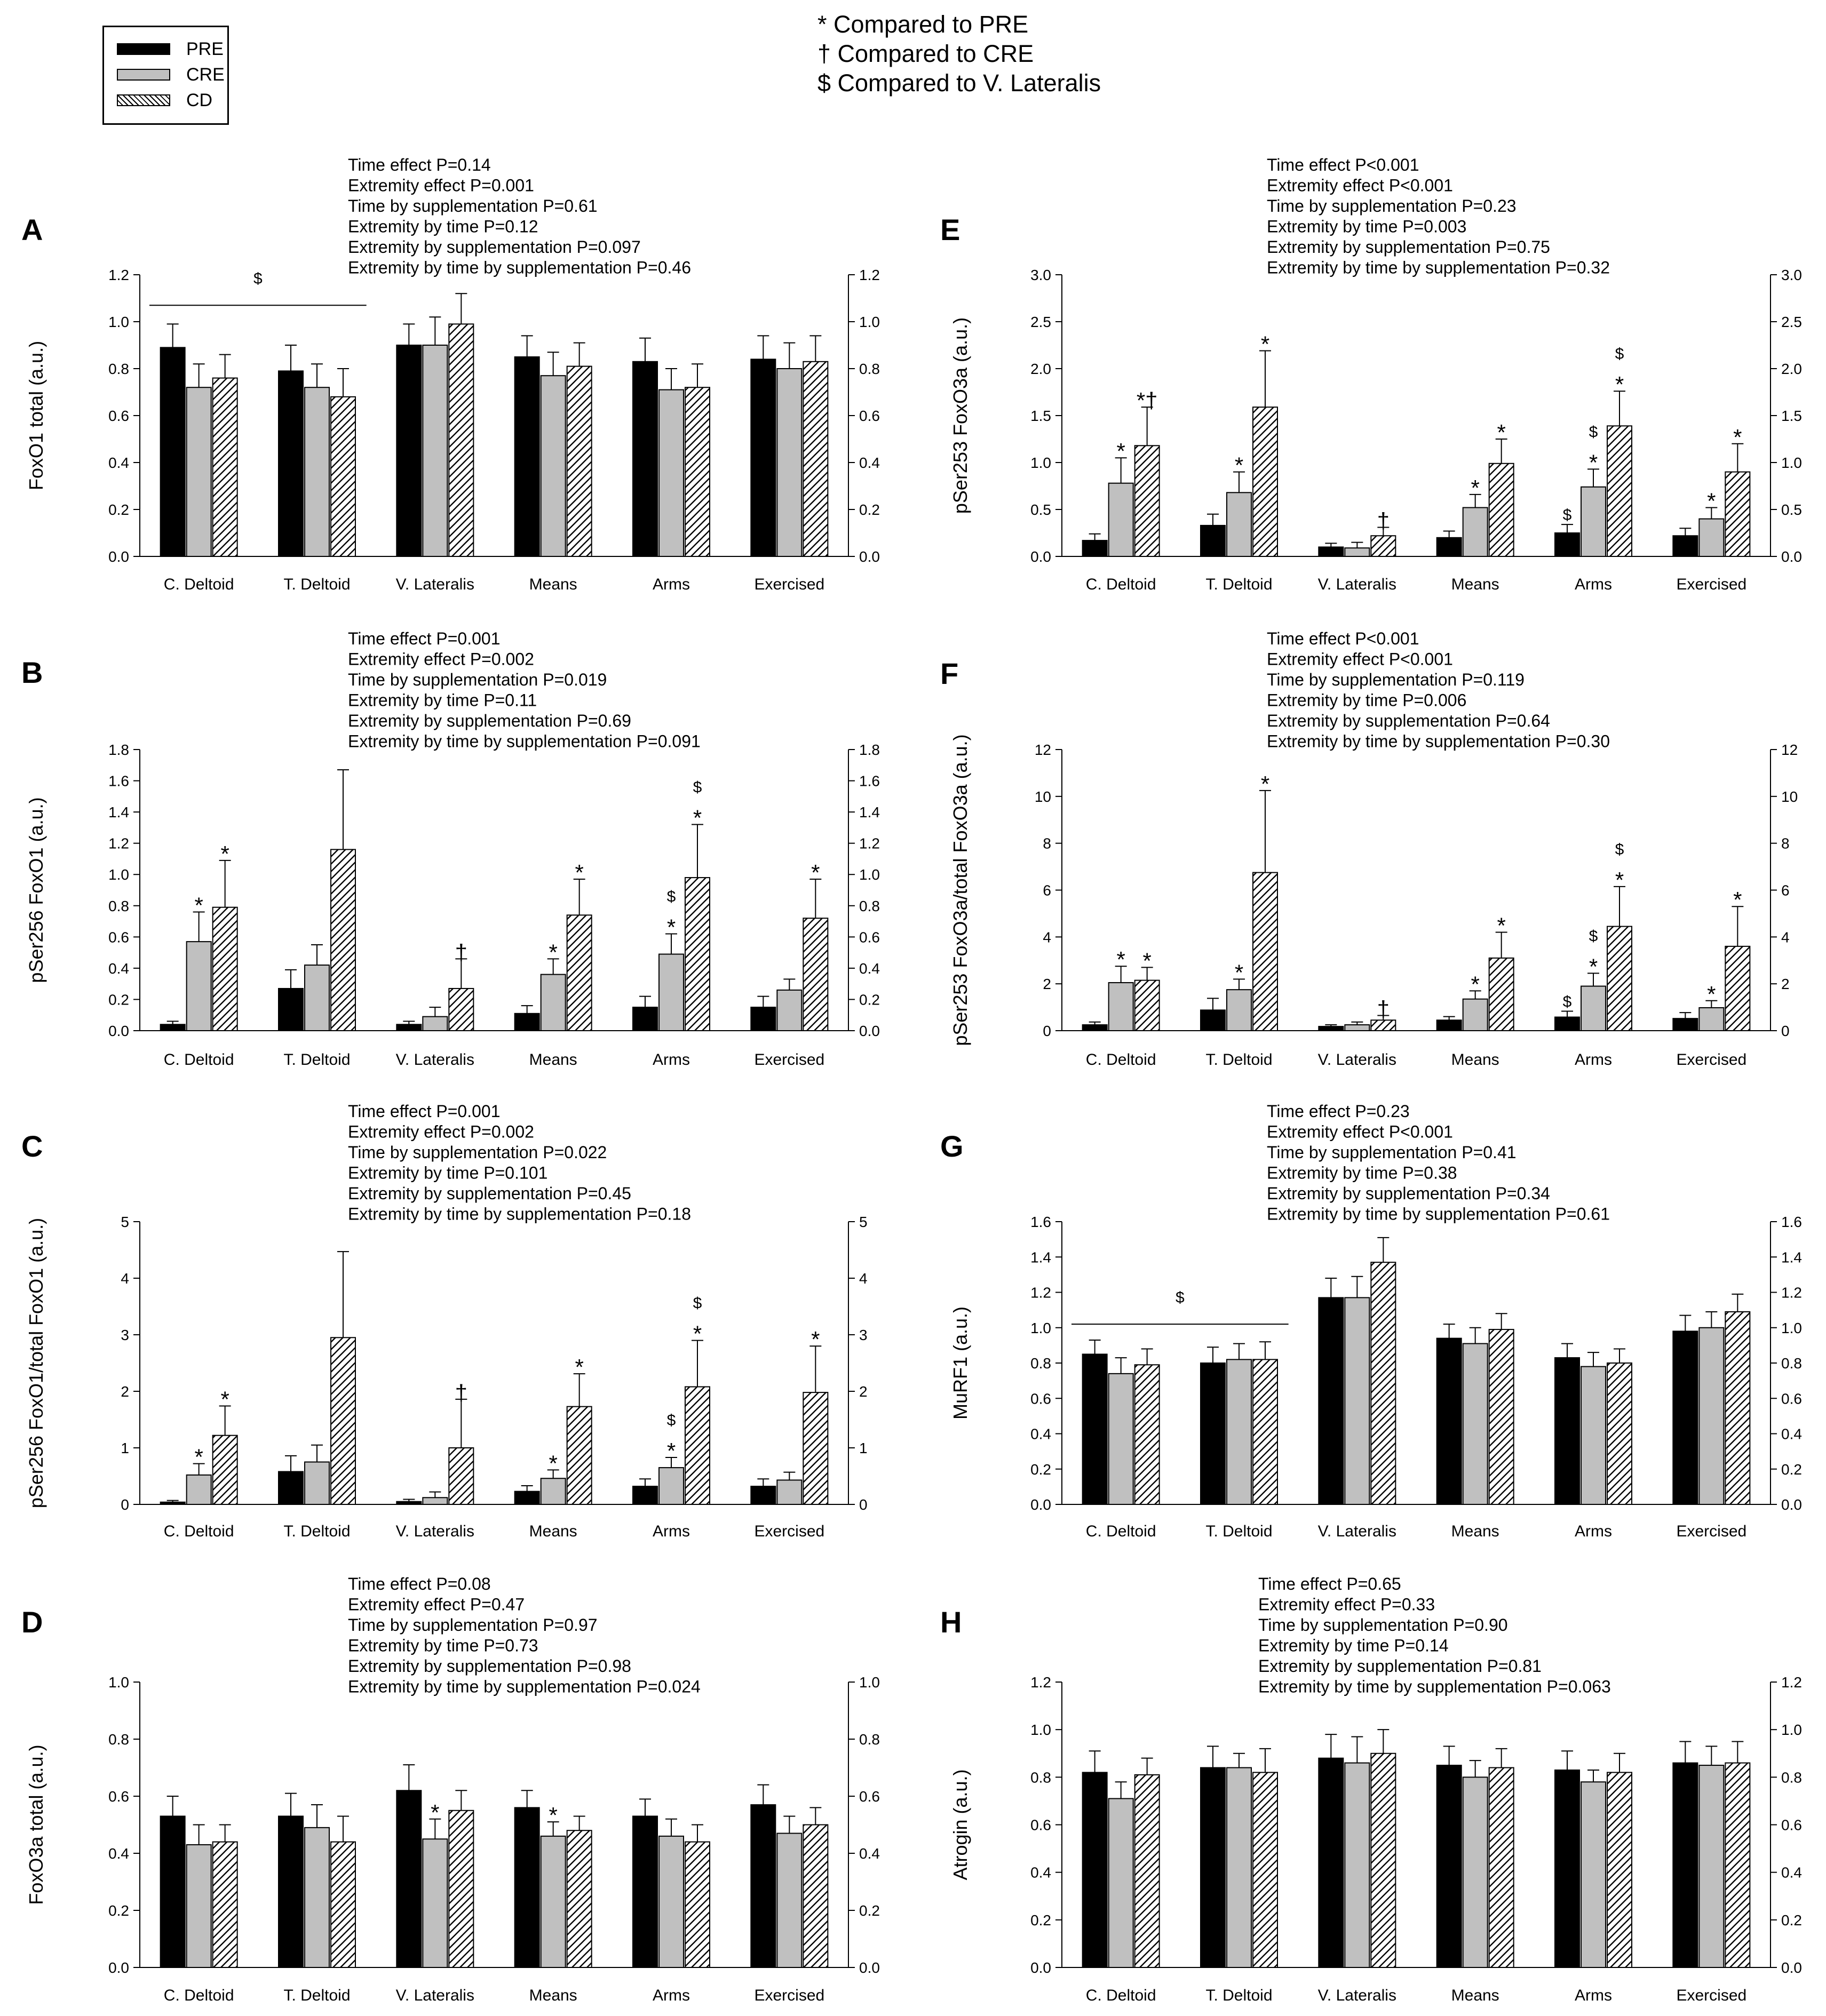 The image size is (1826, 2016). Describe the element at coordinates (1792, 1967) in the screenshot. I see `tick-label-right-h-0: 0.0` at that location.